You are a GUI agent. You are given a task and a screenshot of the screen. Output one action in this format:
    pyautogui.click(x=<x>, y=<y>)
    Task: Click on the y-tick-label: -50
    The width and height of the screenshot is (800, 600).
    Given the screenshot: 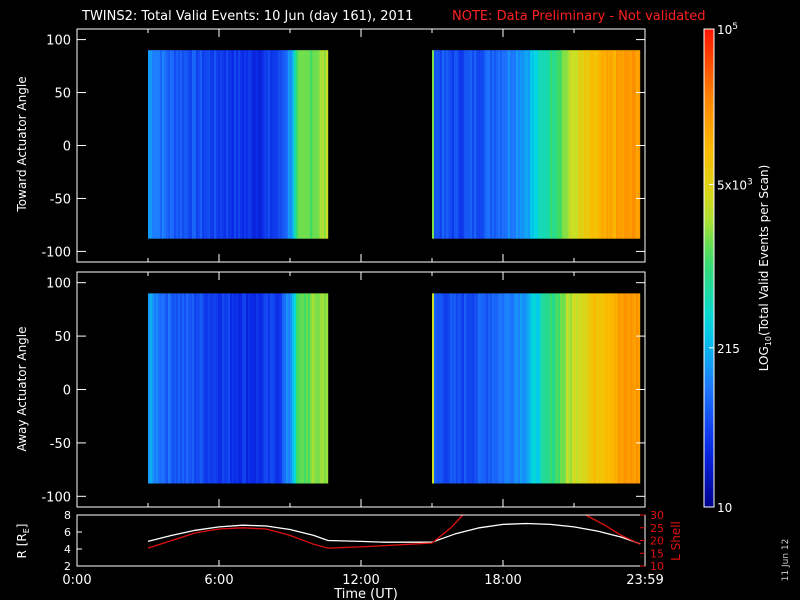 What is the action you would take?
    pyautogui.click(x=60, y=444)
    